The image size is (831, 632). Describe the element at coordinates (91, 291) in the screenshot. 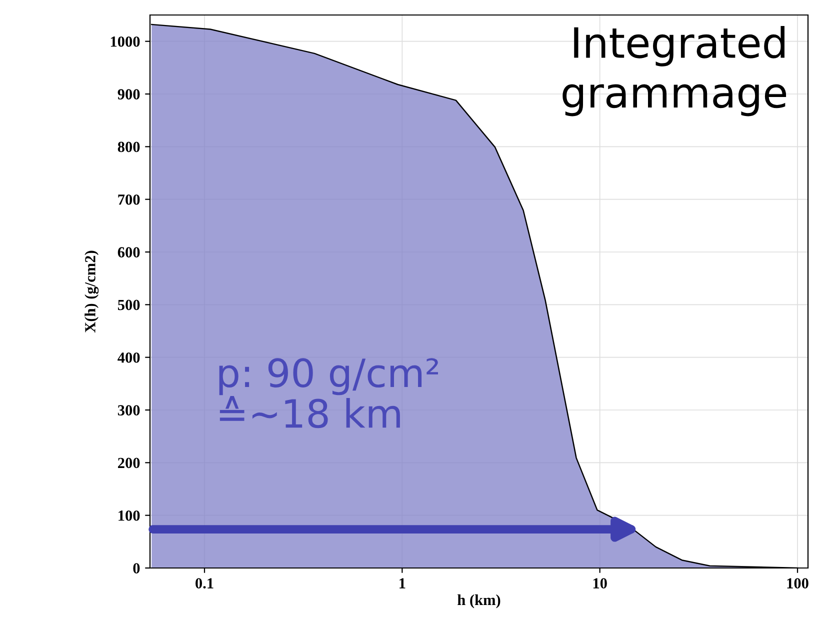

I see `y-axis-title: X(h) (g/cm2)` at that location.